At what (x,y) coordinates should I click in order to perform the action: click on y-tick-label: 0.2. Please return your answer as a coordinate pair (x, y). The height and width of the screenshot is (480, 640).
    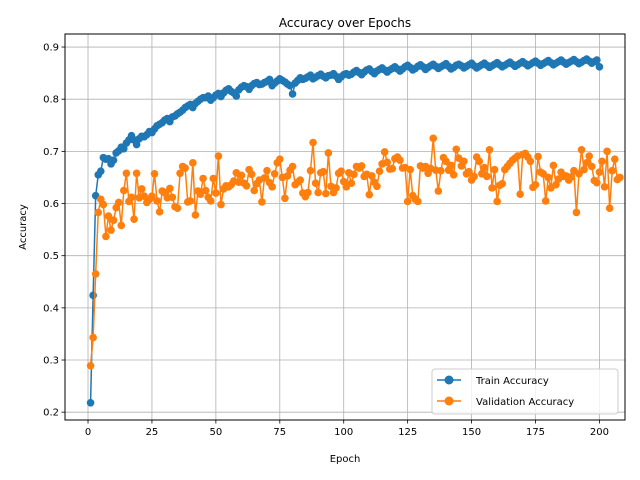
    Looking at the image, I should click on (51, 413).